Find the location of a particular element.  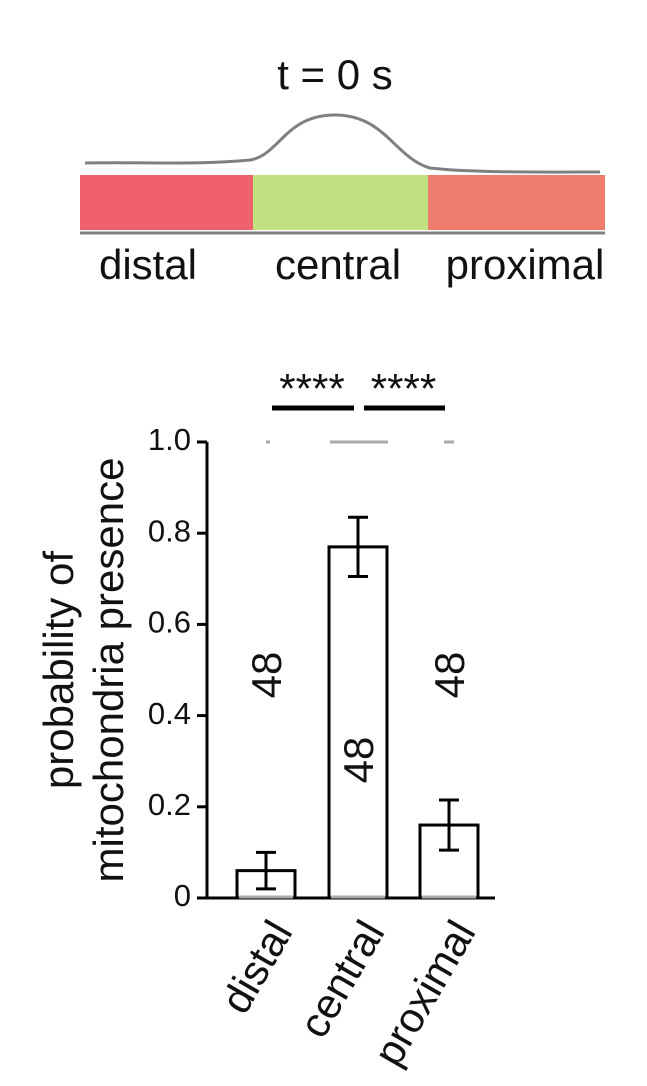

profile-curve is located at coordinates (342, 143).